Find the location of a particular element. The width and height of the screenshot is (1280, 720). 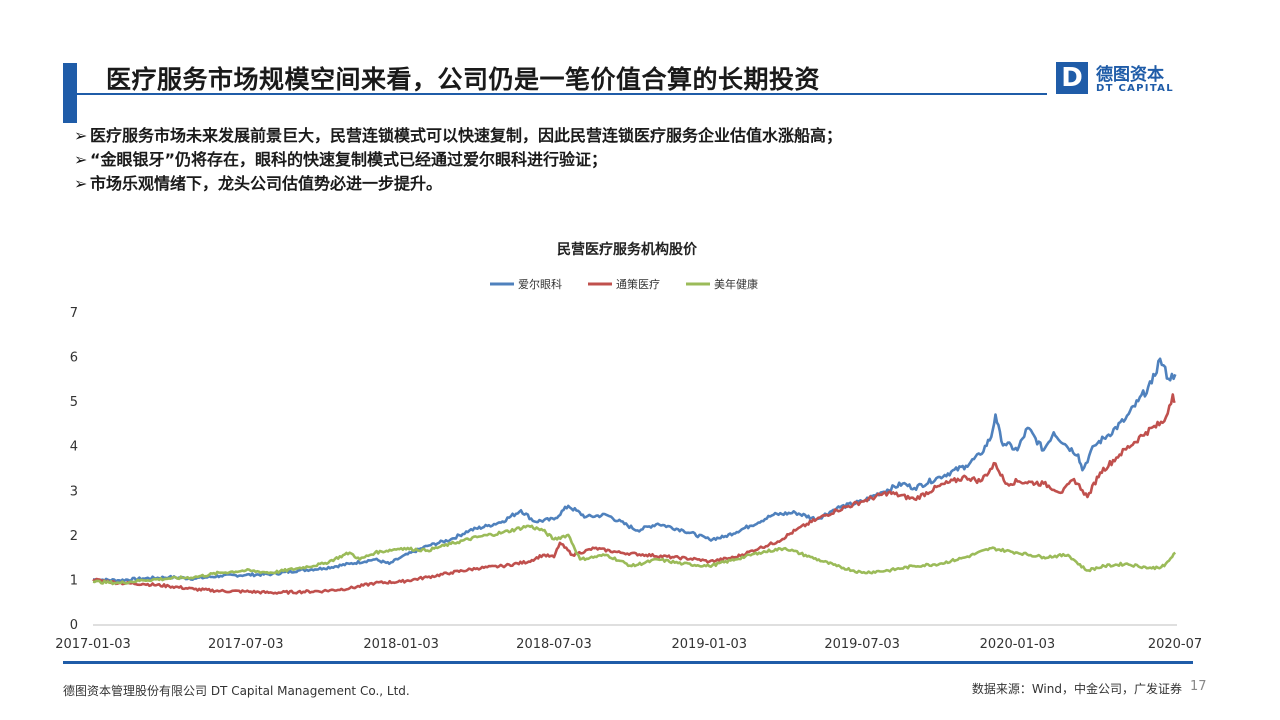

bullet-text: “金眼银牙”仍将存在，眼科的快速复制模式已经通过爱尔眼科进行验证； is located at coordinates (349, 159).